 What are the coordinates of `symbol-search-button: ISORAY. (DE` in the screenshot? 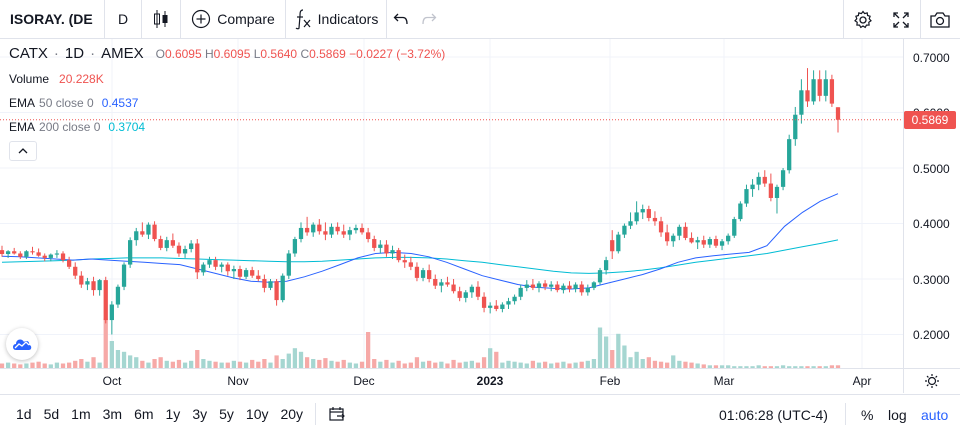 It's located at (52, 19).